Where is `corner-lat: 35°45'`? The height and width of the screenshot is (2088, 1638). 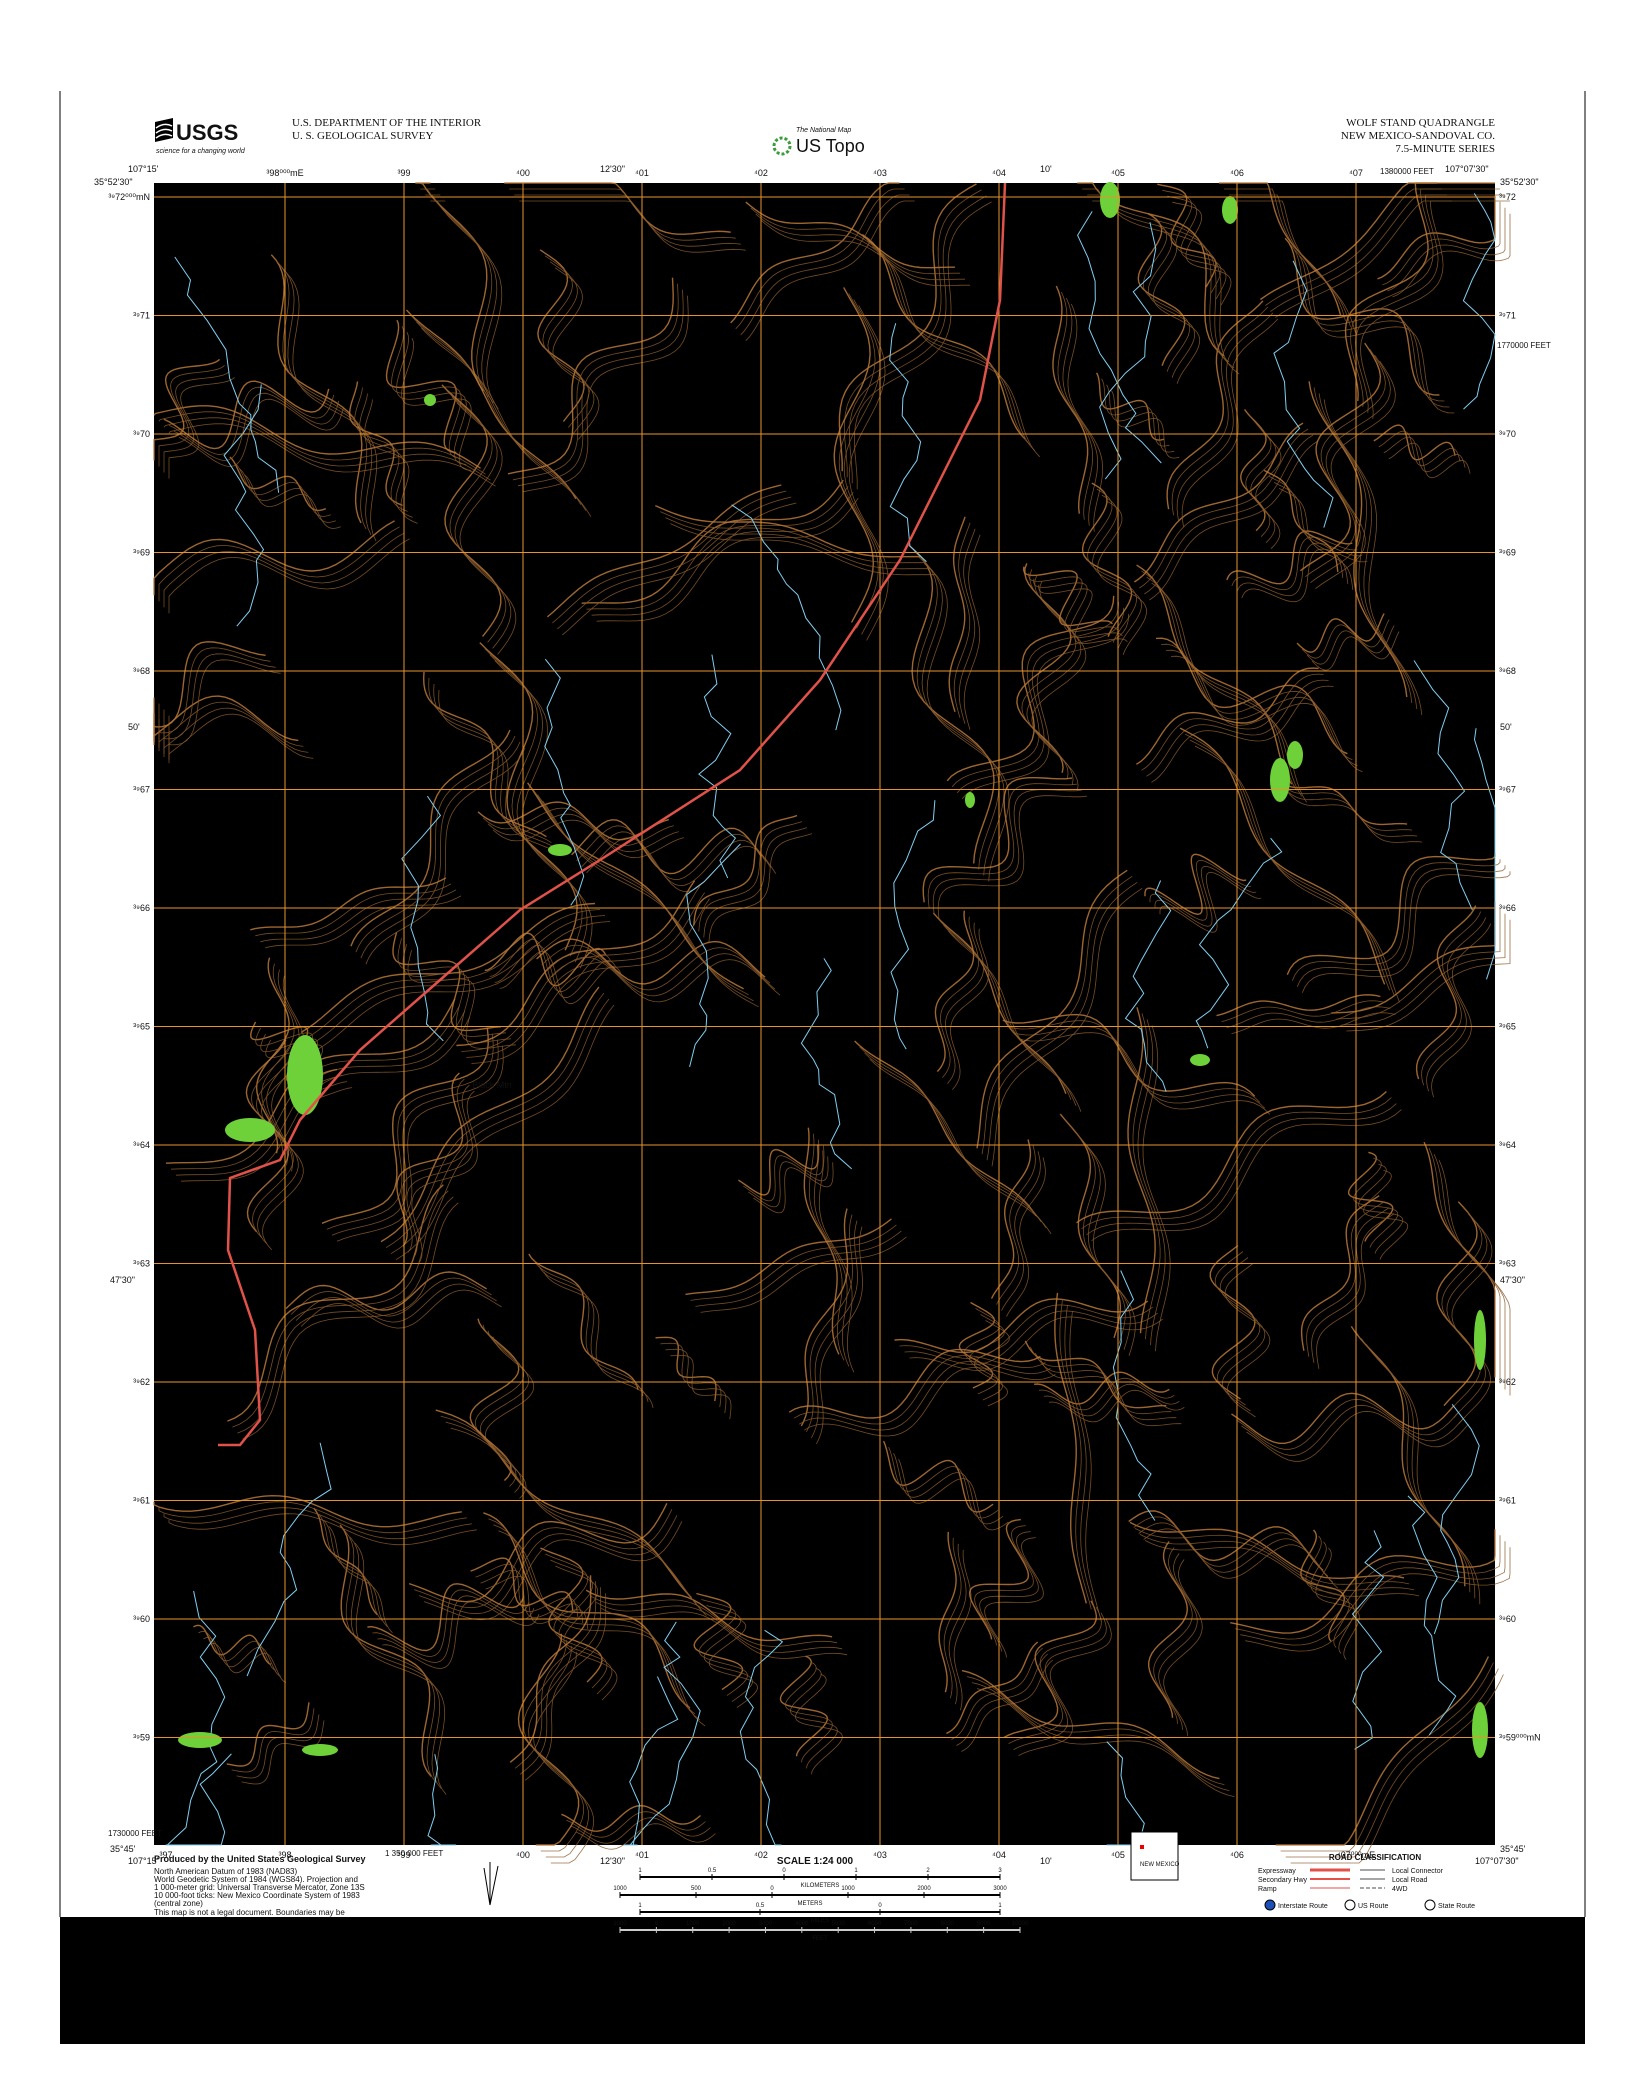 corner-lat: 35°45' is located at coordinates (123, 1849).